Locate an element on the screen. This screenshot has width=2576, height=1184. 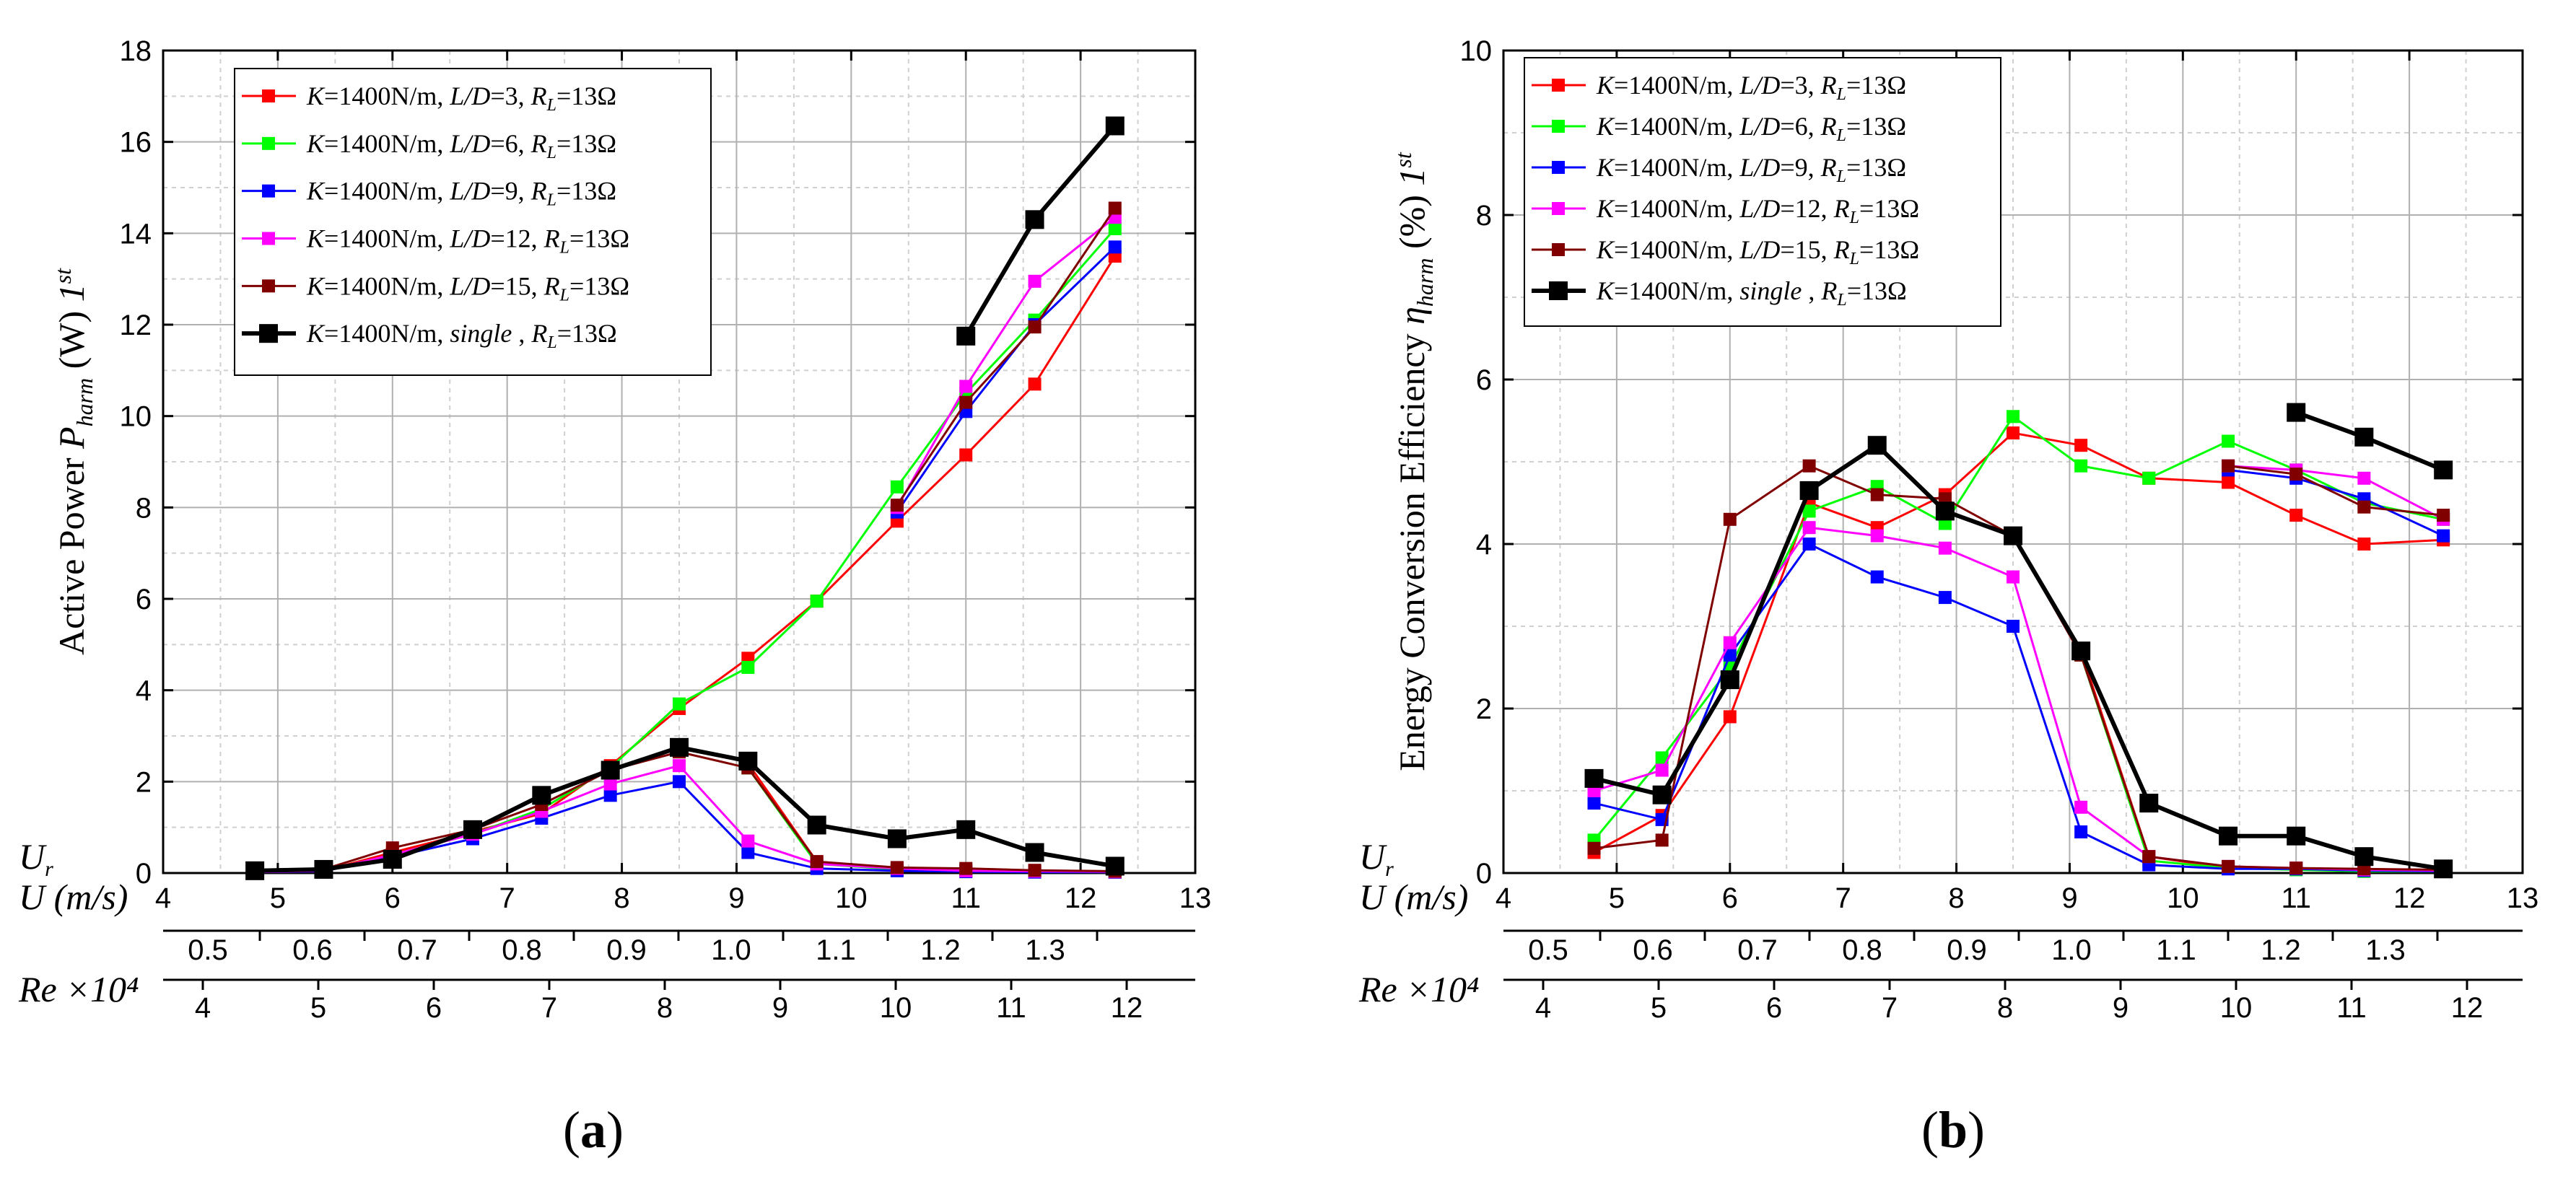
caption-paren: ) is located at coordinates (615, 1130).